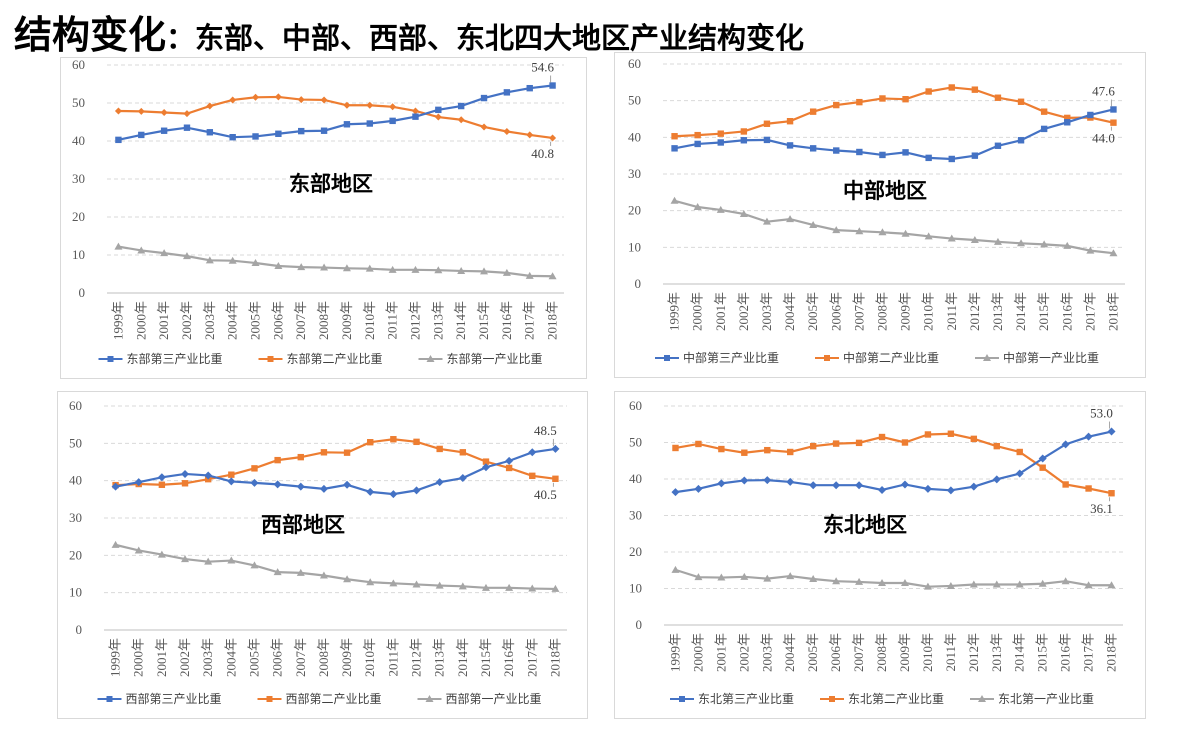 This screenshot has width=1194, height=732. I want to click on y-tick-label: 0, so click(639, 624).